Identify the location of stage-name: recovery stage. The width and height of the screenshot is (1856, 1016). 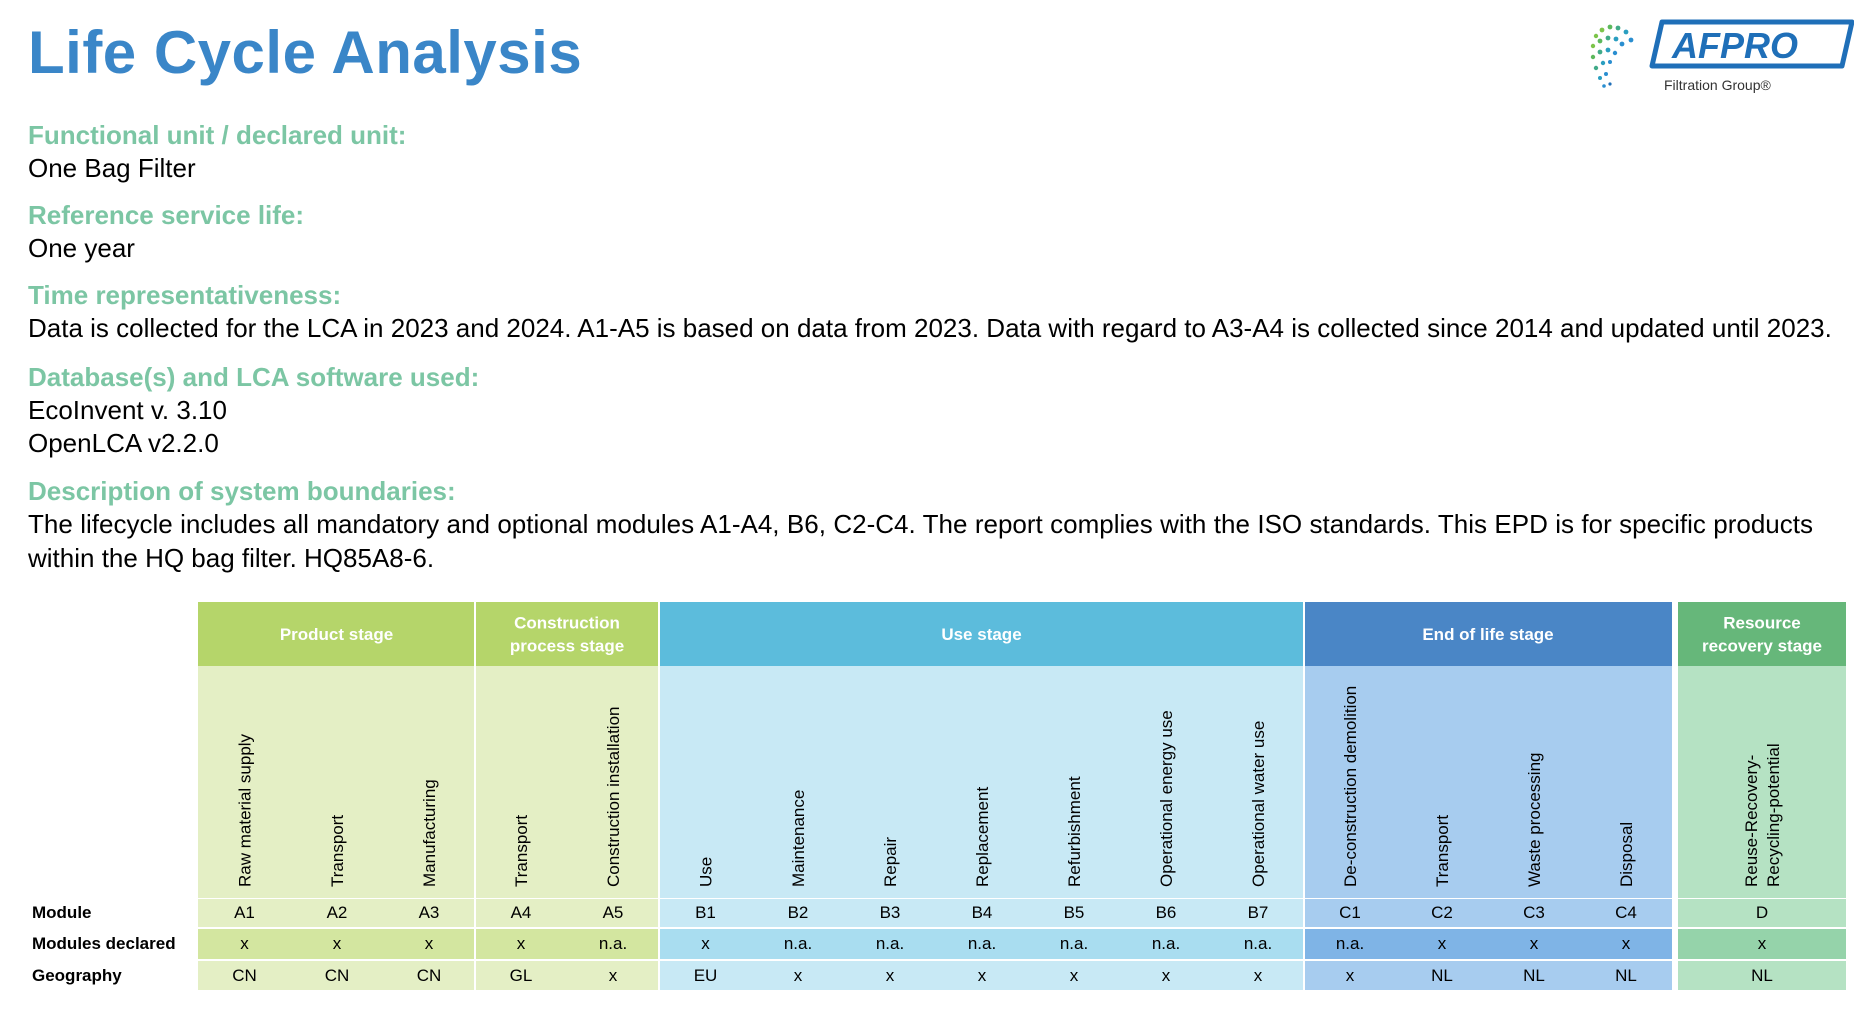
(1762, 646).